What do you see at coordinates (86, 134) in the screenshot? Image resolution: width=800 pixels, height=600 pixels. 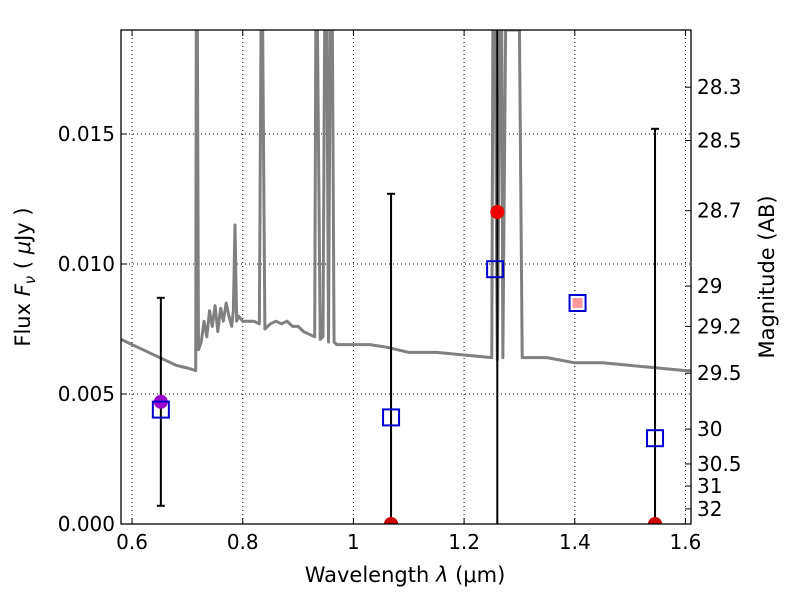 I see `y-tick-label: 0.015` at bounding box center [86, 134].